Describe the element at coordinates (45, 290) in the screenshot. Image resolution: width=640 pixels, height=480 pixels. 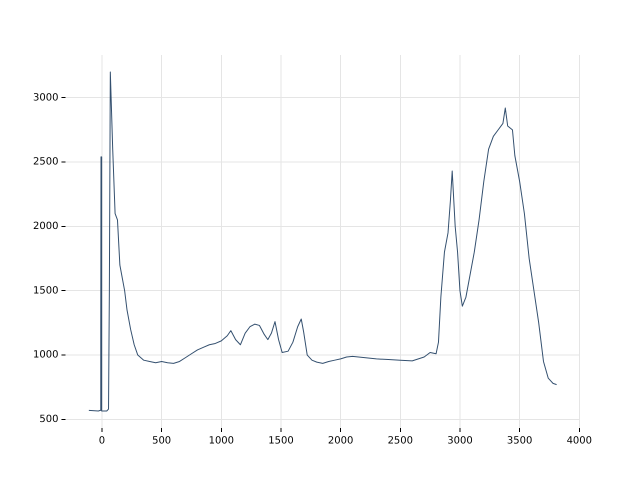
I see `y-tick-label: 1500` at that location.